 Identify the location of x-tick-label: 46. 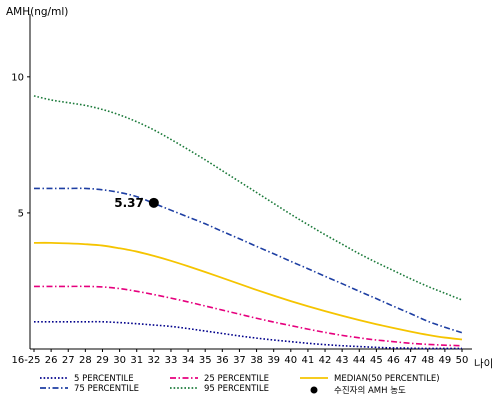
(393, 360).